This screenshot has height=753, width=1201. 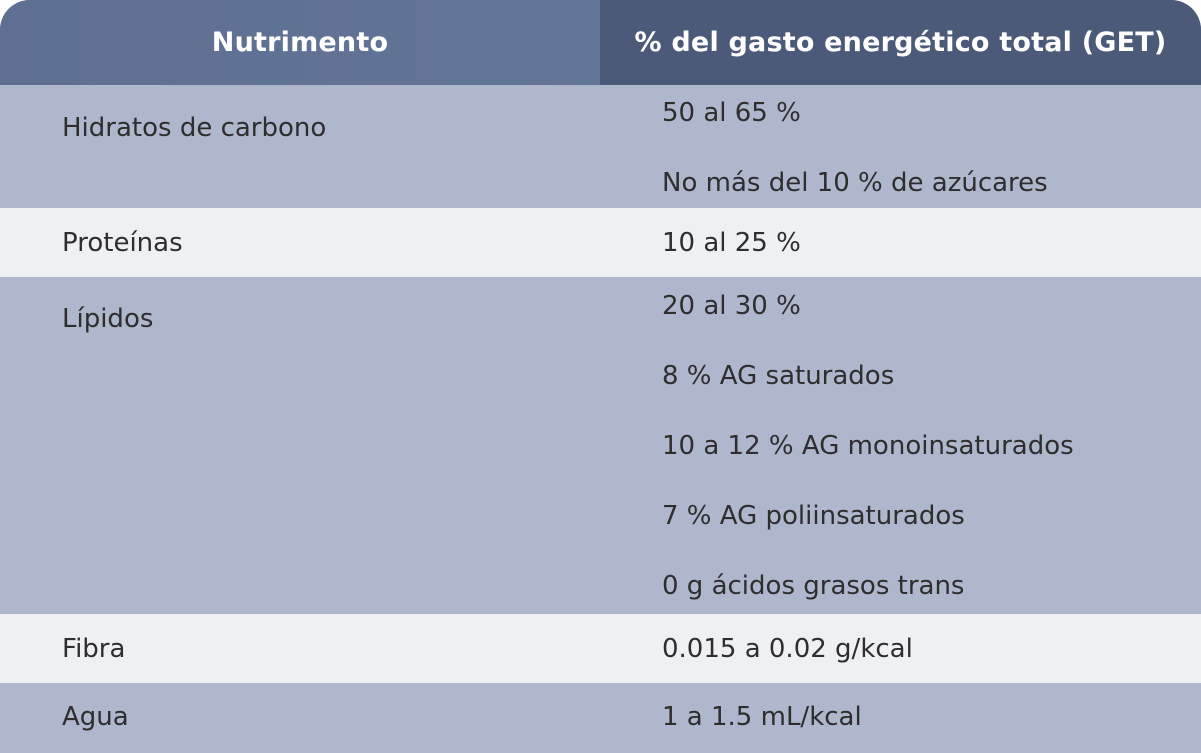 I want to click on row-values-cell: 1 a 1.5 mL/kcal, so click(x=900, y=718).